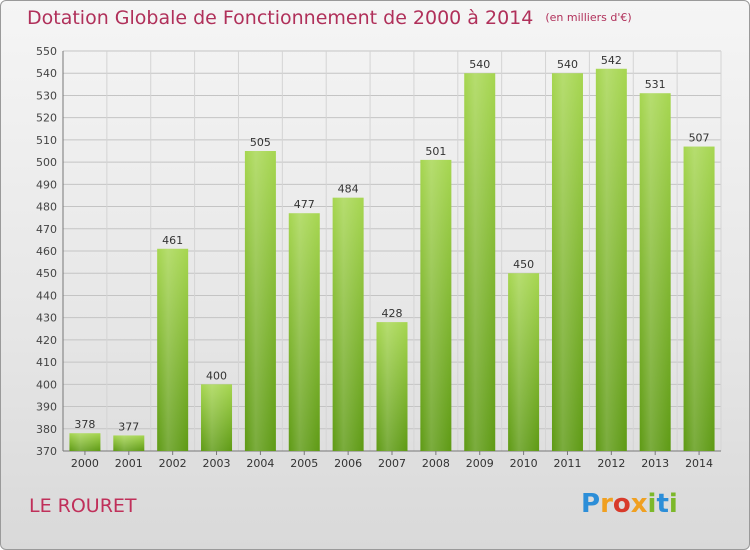  I want to click on y-tick-label: 410, so click(46, 362).